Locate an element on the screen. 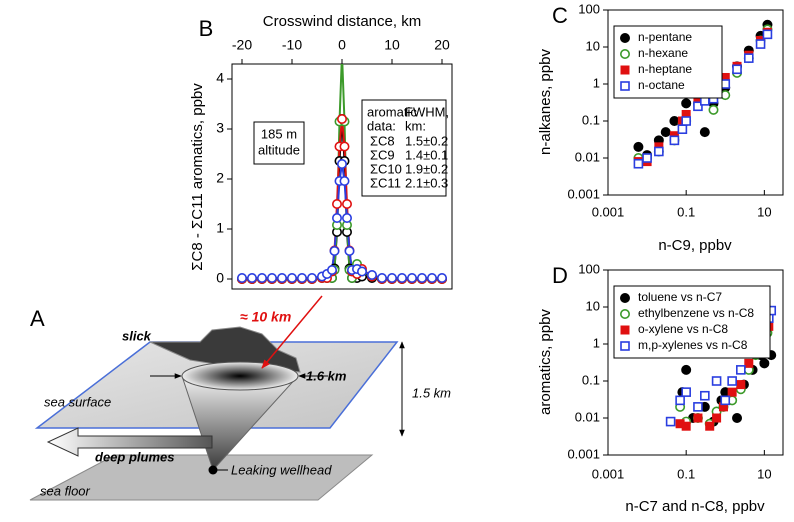 This screenshot has height=522, width=794. distance-label: ≈ 10 km is located at coordinates (265, 317).